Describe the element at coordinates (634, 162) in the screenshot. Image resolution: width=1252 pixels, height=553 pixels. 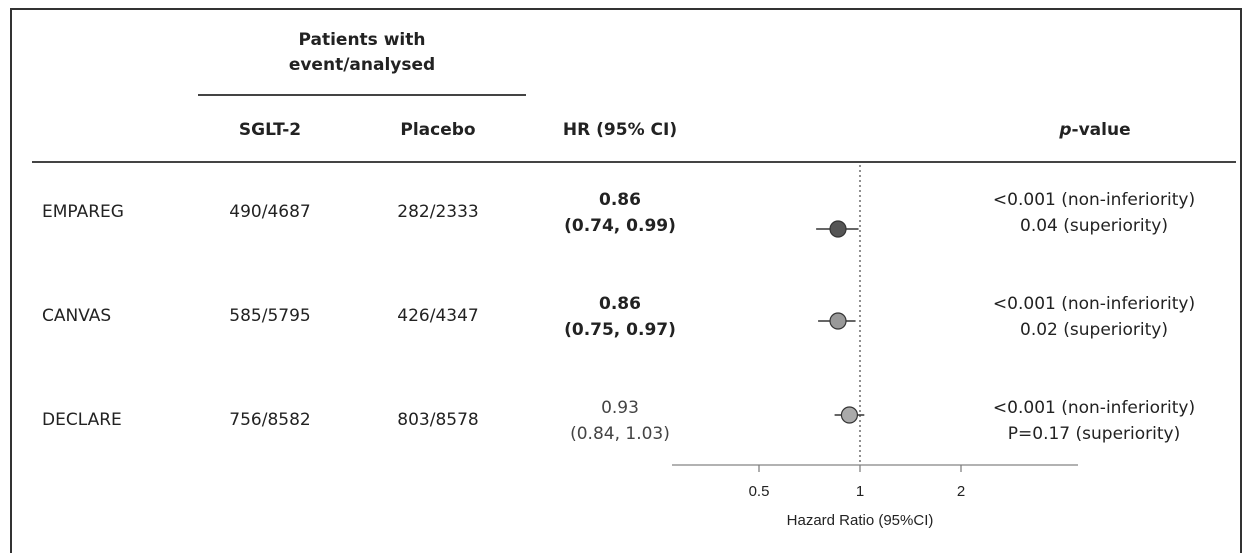
I see `header-rule` at that location.